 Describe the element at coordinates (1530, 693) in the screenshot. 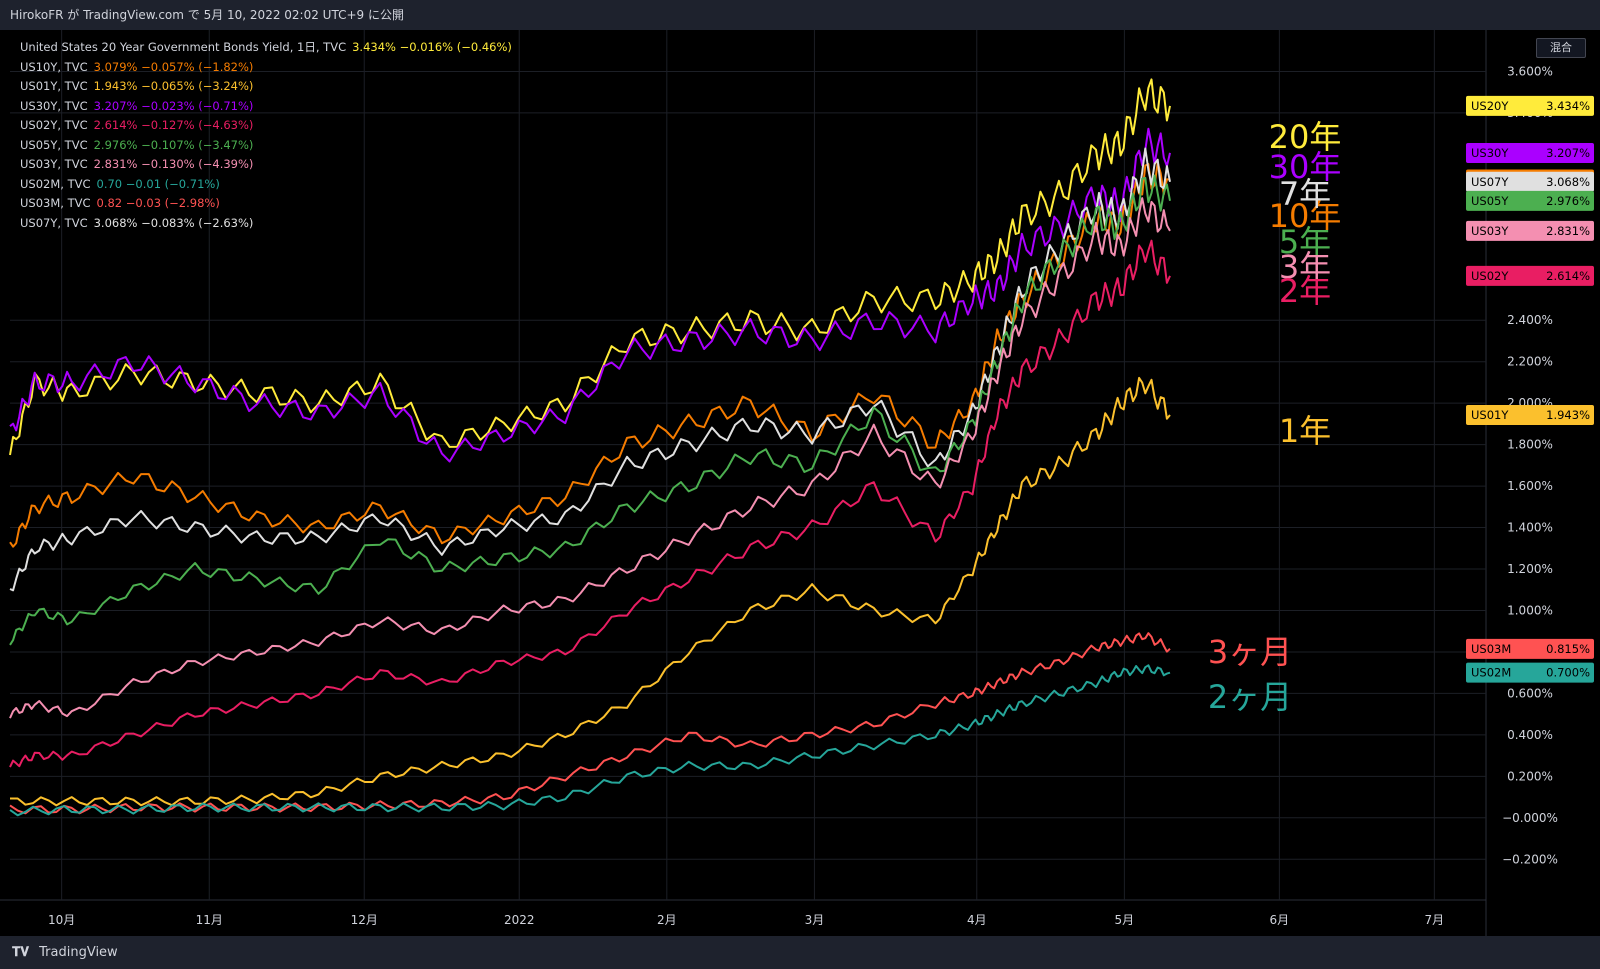

I see `y-tick-label: 0.600%` at that location.